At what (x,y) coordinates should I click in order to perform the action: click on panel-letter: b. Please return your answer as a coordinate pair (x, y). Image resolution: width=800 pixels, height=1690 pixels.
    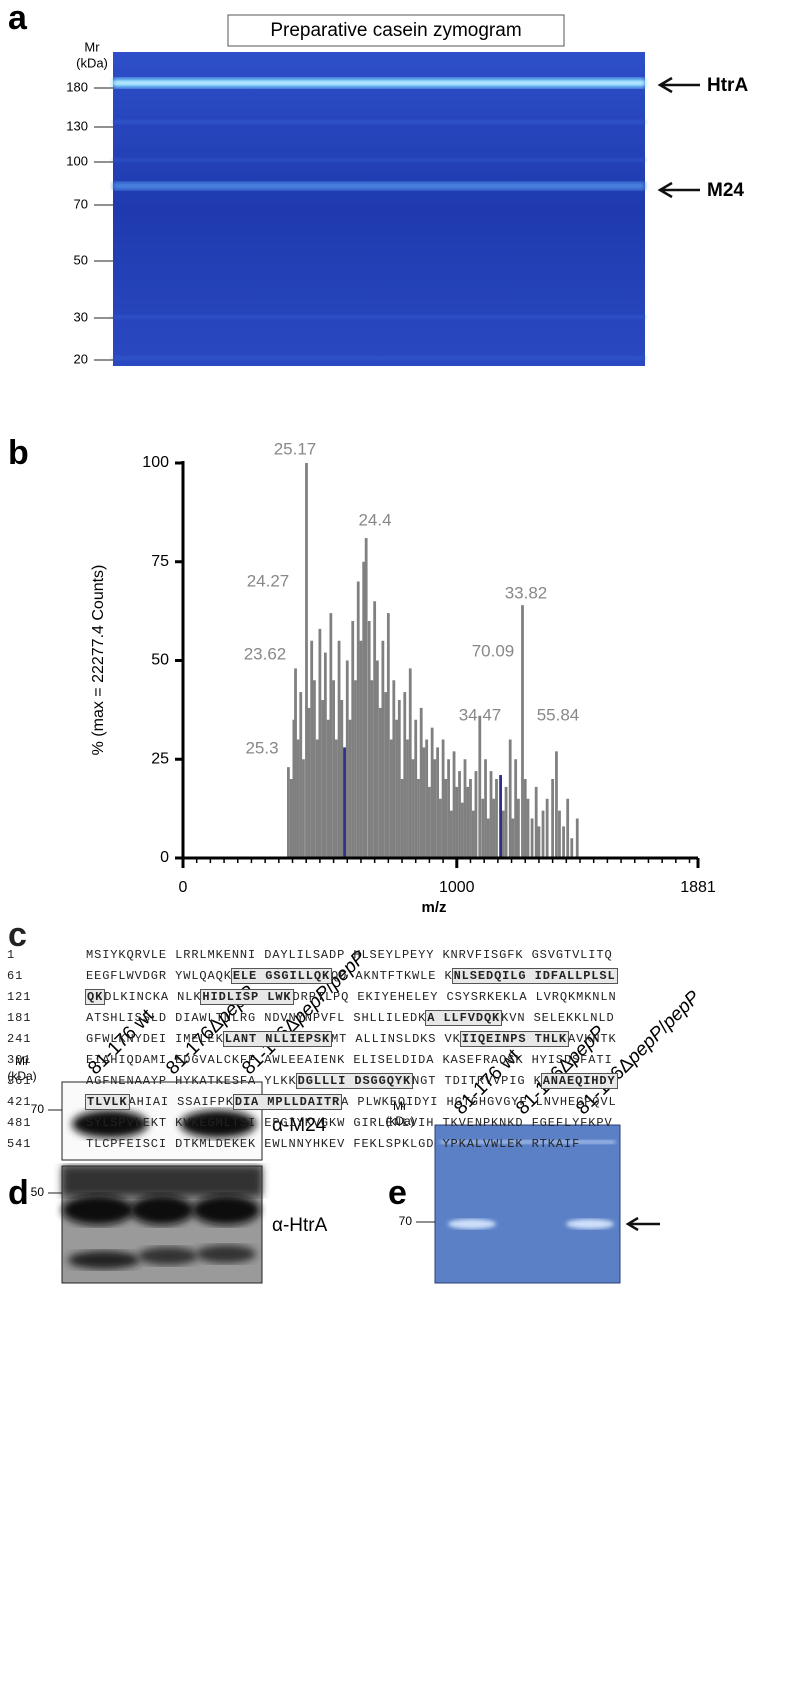
    Looking at the image, I should click on (18, 453).